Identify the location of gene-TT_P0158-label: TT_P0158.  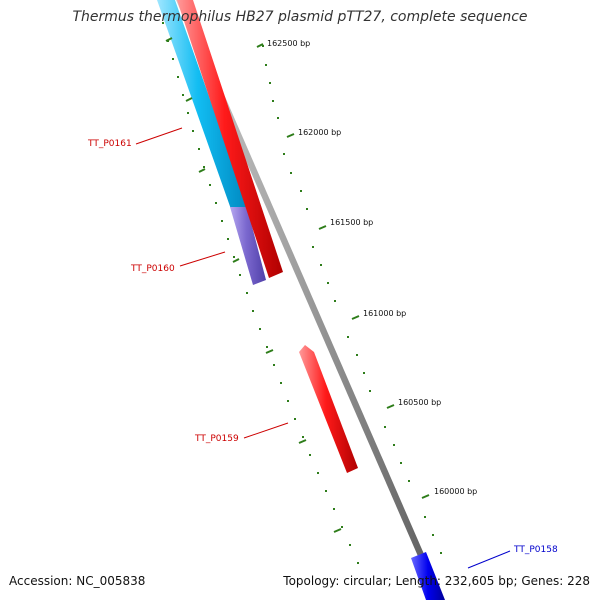
(535, 550).